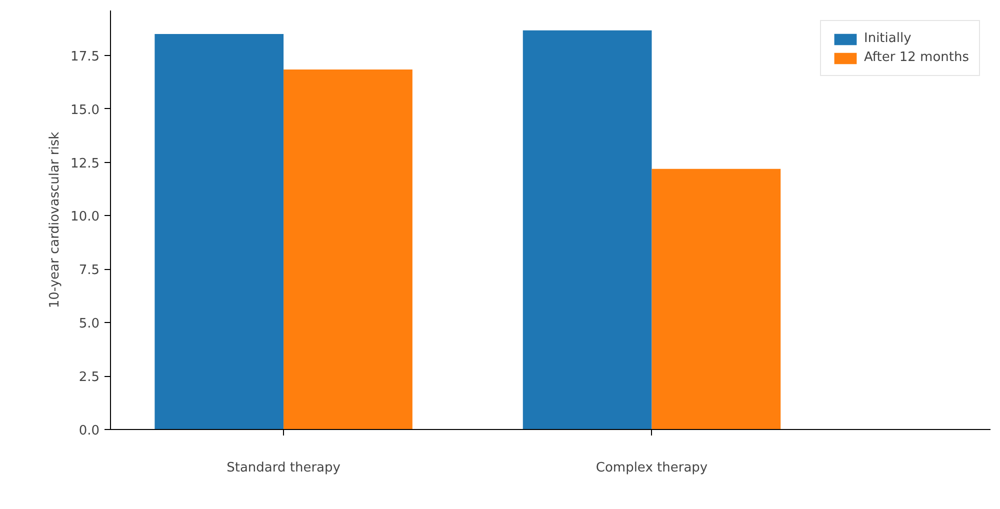 This screenshot has width=1000, height=509. Describe the element at coordinates (55, 219) in the screenshot. I see `y-axis-title: 10-year cardiovascular risk` at that location.